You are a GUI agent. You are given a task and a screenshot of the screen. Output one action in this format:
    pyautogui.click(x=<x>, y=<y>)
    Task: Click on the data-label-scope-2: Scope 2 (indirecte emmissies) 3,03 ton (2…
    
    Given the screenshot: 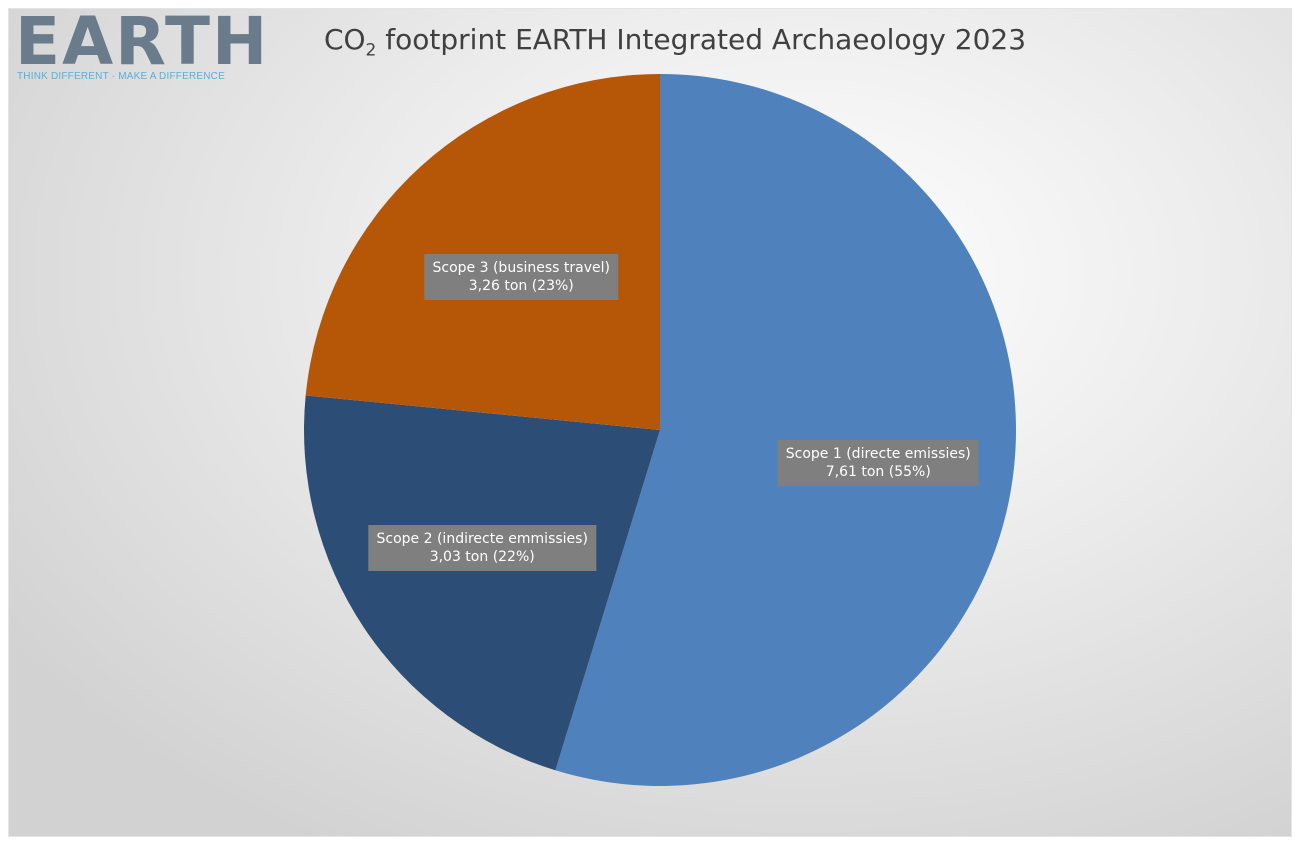 What is the action you would take?
    pyautogui.click(x=482, y=548)
    